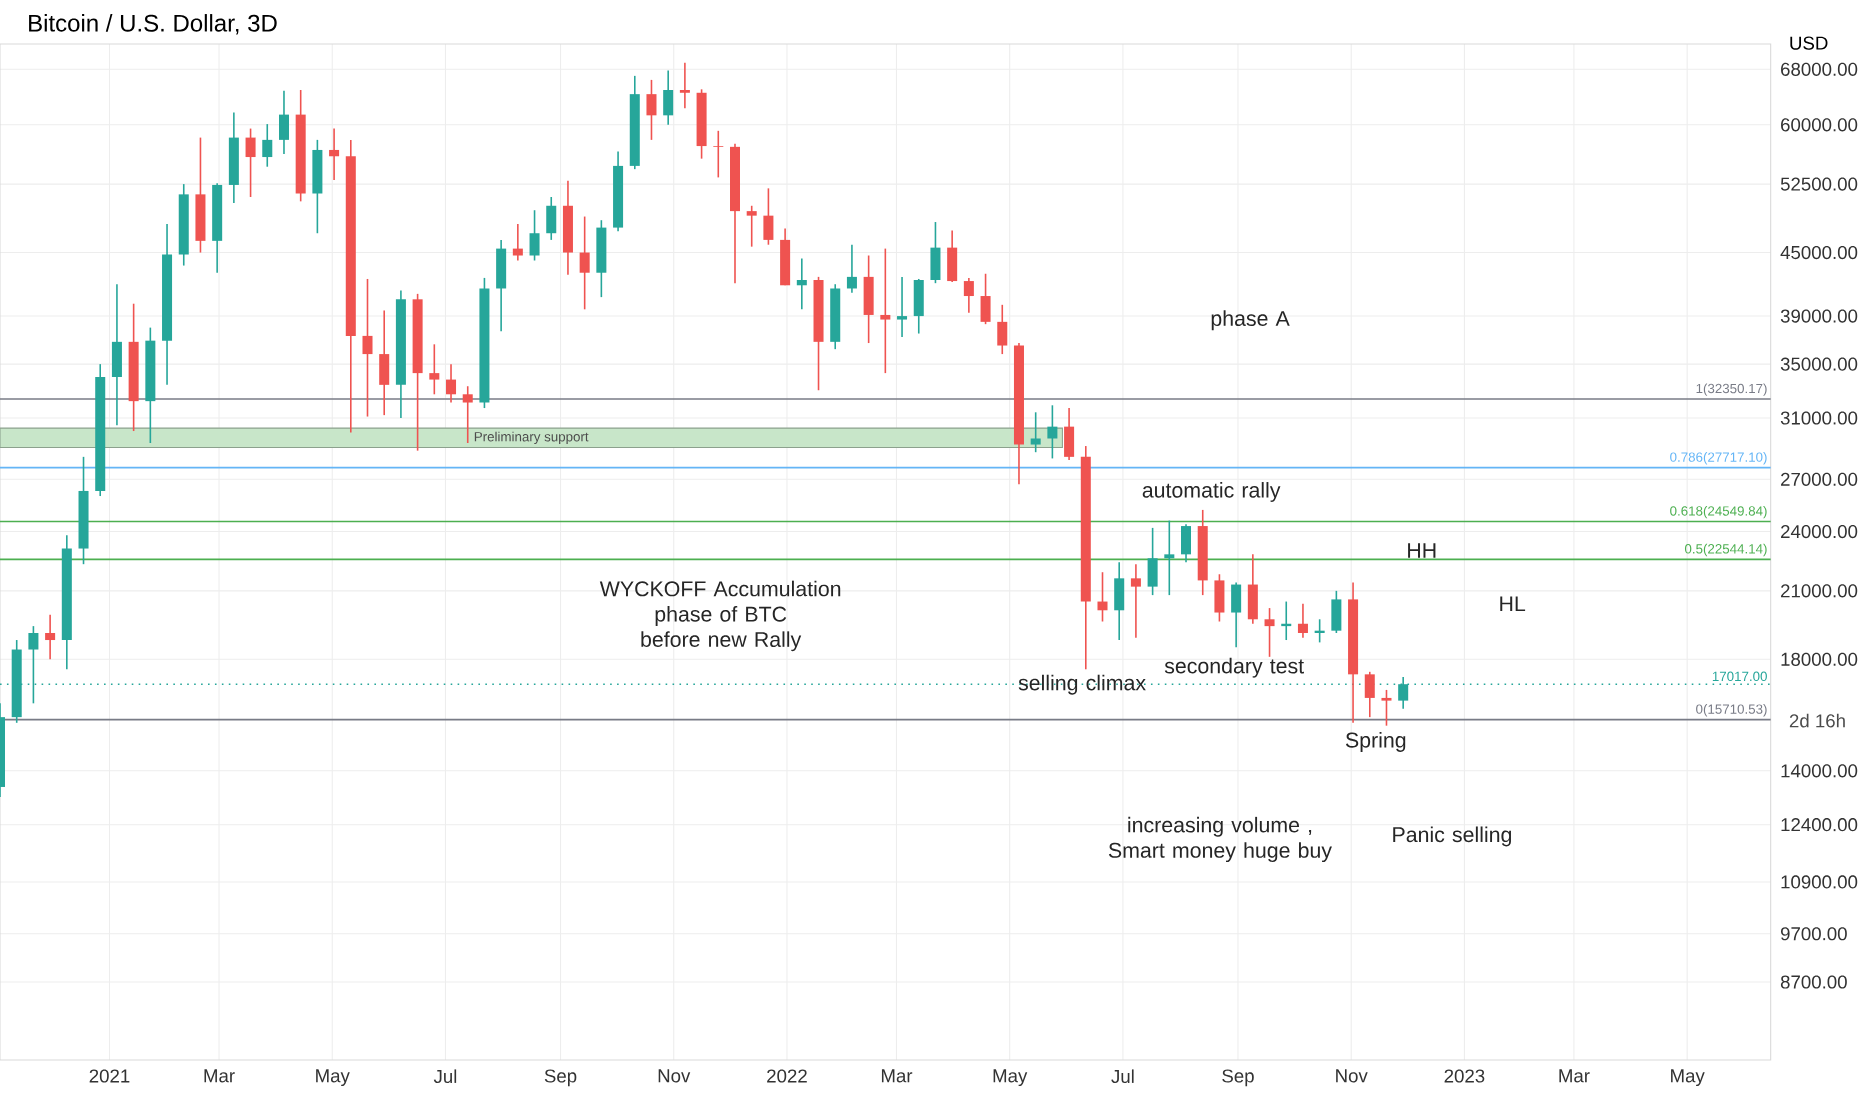 Image resolution: width=1864 pixels, height=1100 pixels. Describe the element at coordinates (787, 1076) in the screenshot. I see `x-tick-label: 2022` at that location.